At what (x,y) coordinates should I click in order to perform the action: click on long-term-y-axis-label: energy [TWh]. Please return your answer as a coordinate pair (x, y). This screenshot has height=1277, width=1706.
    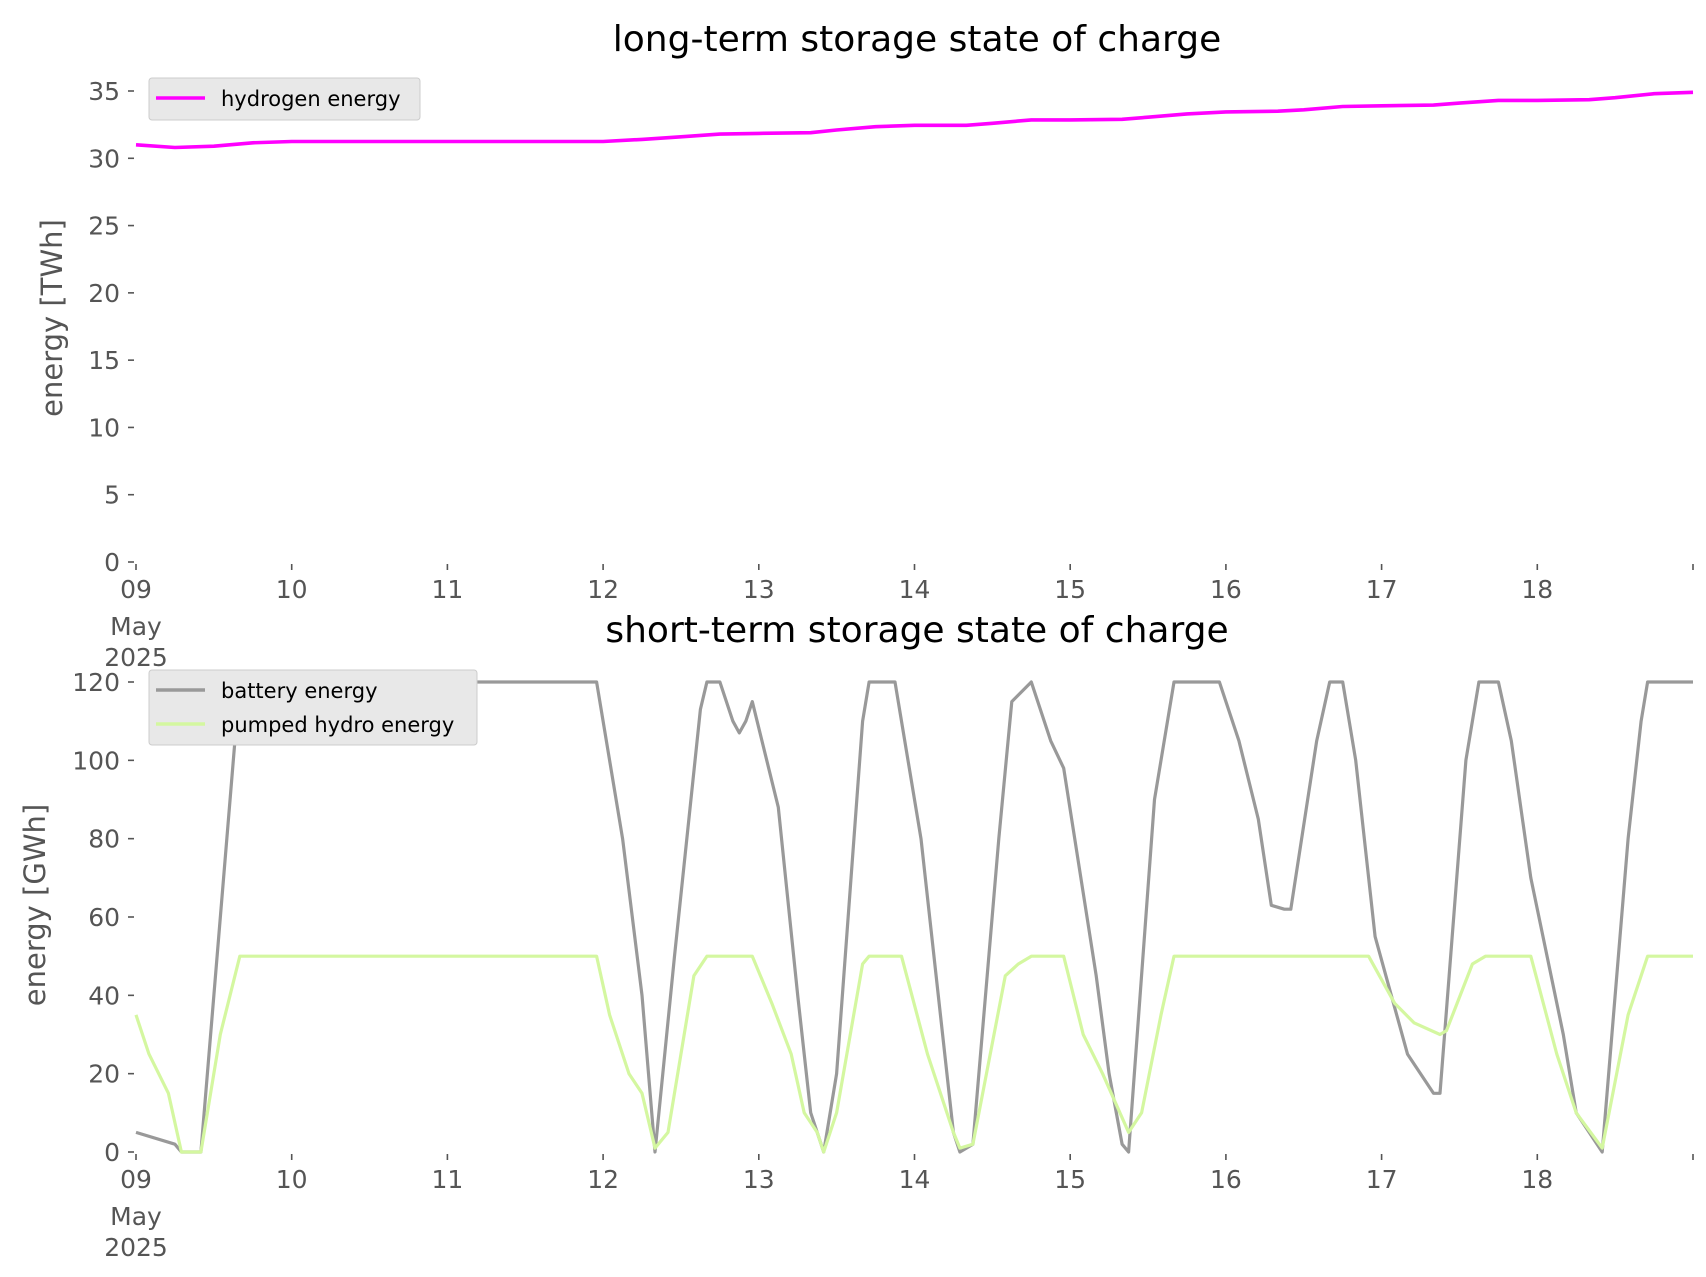
    Looking at the image, I should click on (52, 318).